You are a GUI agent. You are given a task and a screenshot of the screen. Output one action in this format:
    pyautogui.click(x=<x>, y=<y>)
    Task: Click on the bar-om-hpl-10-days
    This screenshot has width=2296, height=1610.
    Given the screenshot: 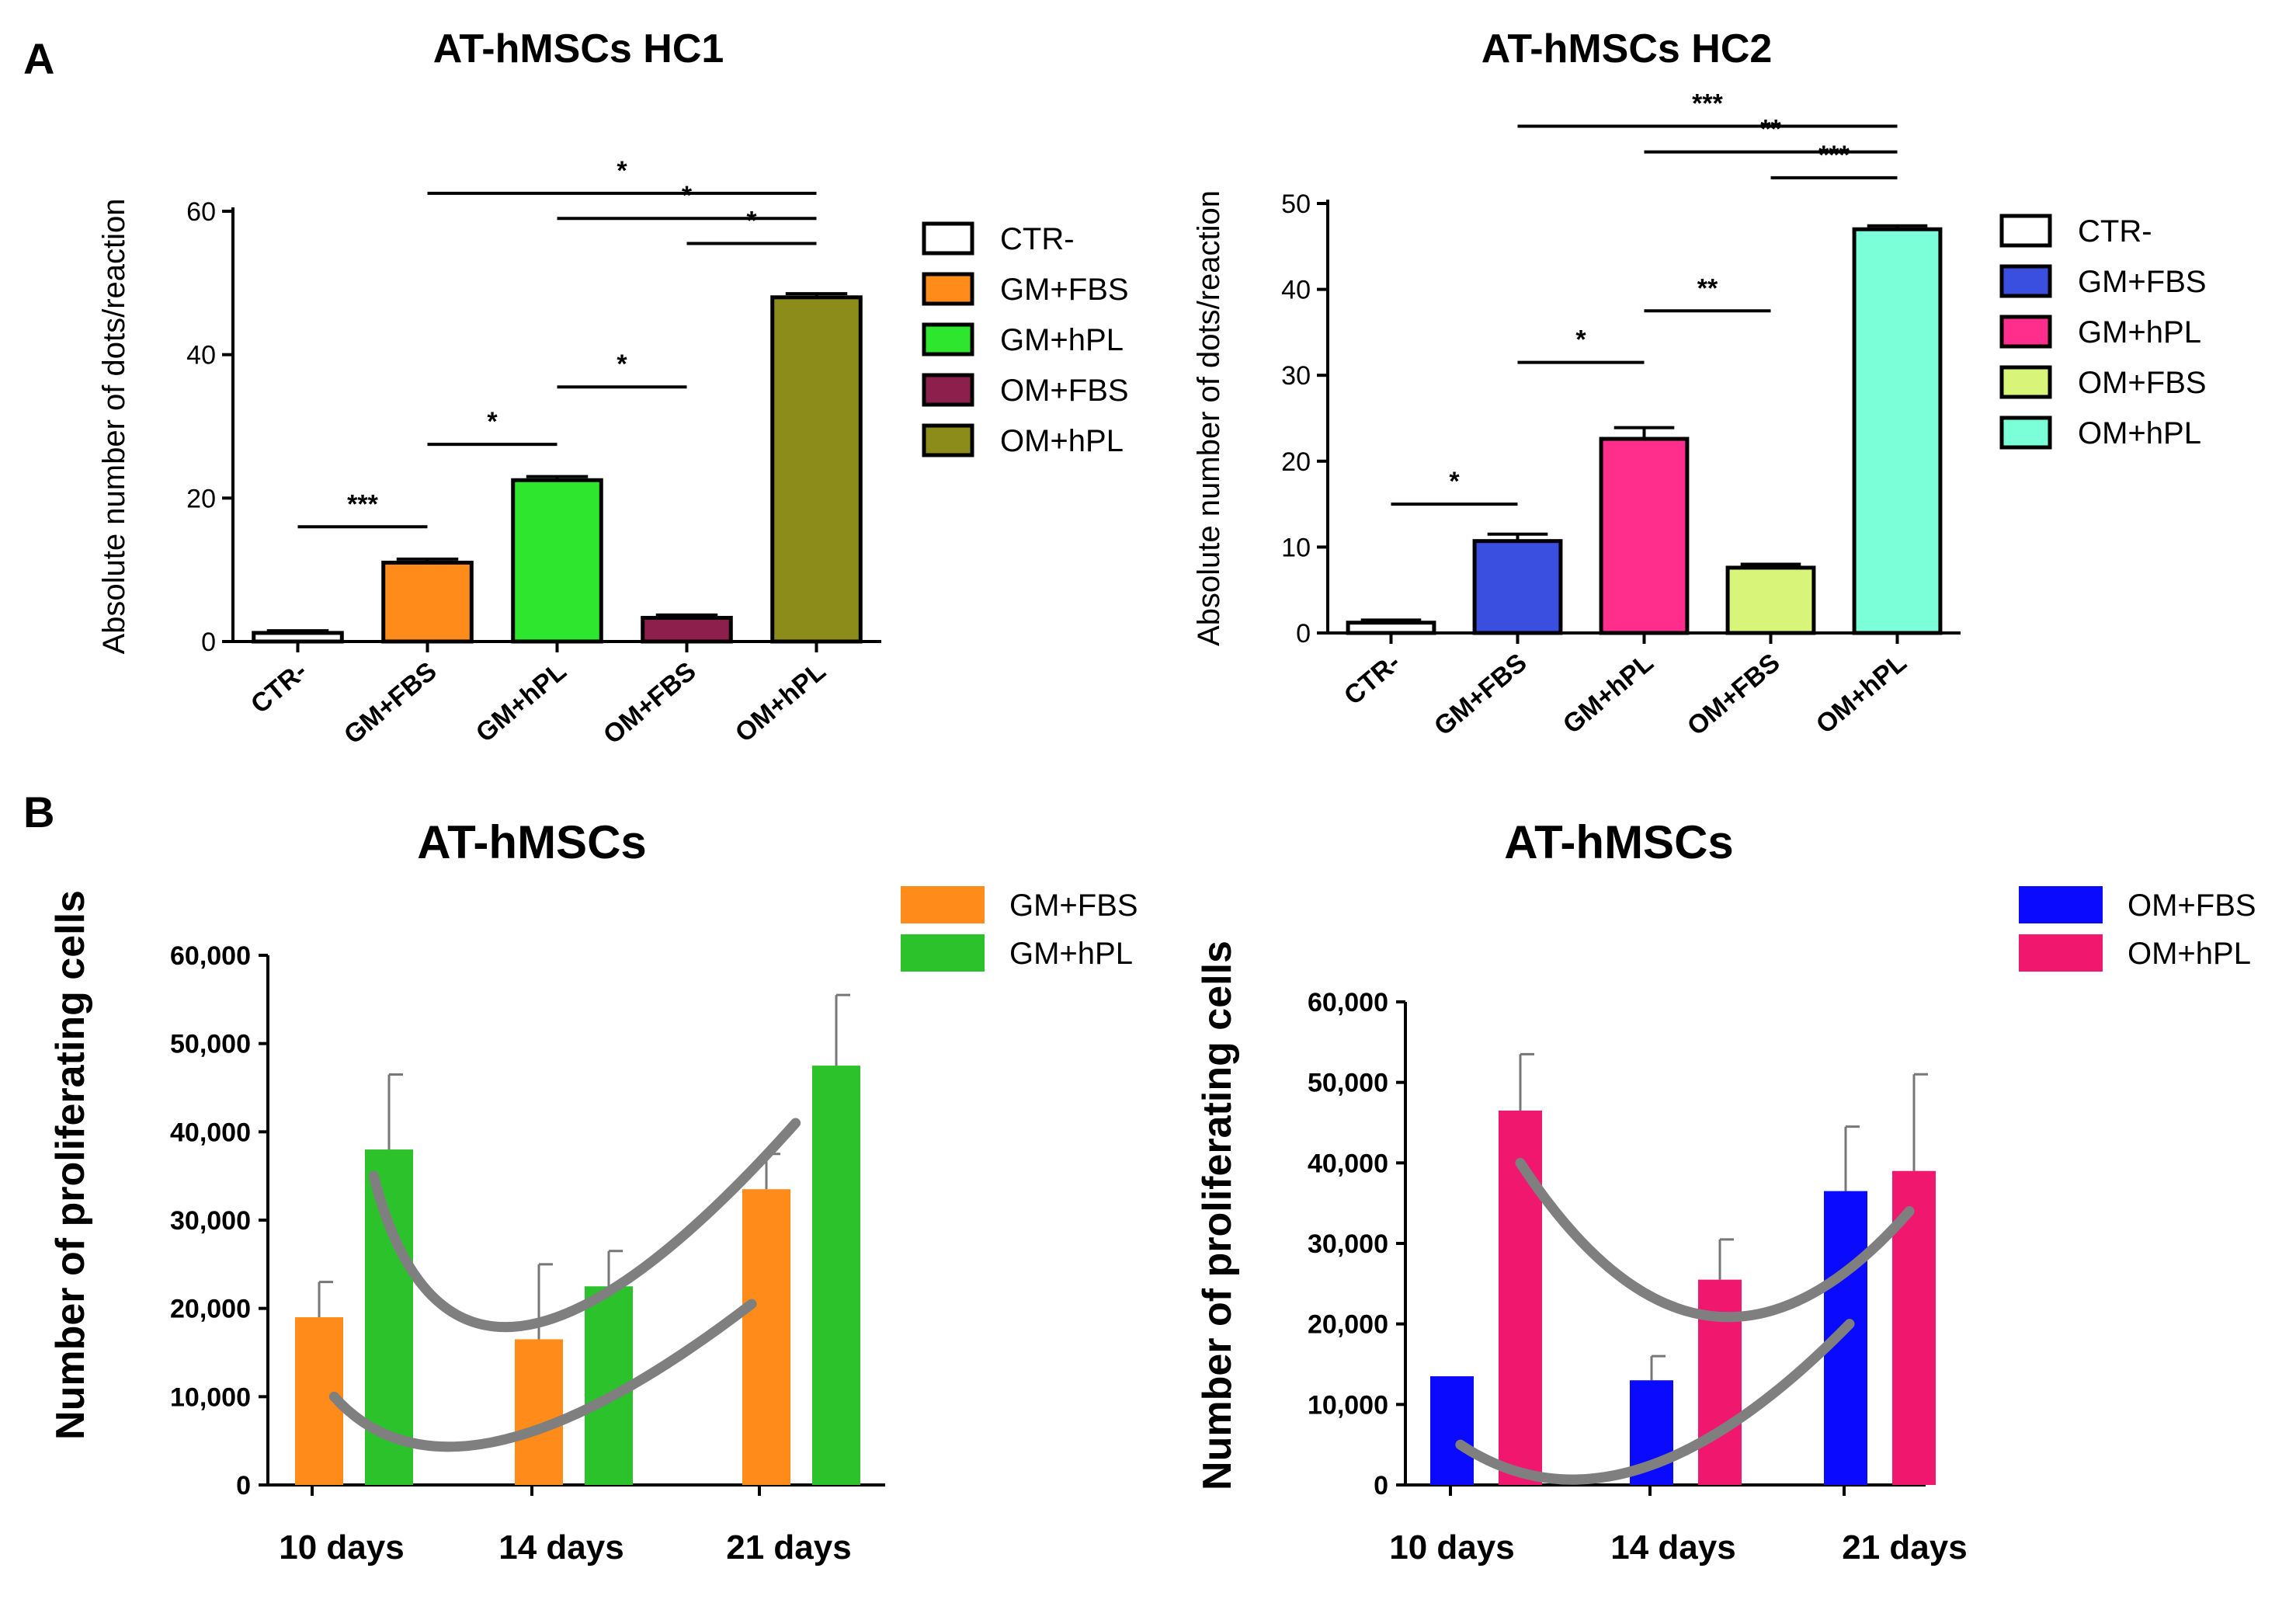 What is the action you would take?
    pyautogui.click(x=1520, y=1297)
    